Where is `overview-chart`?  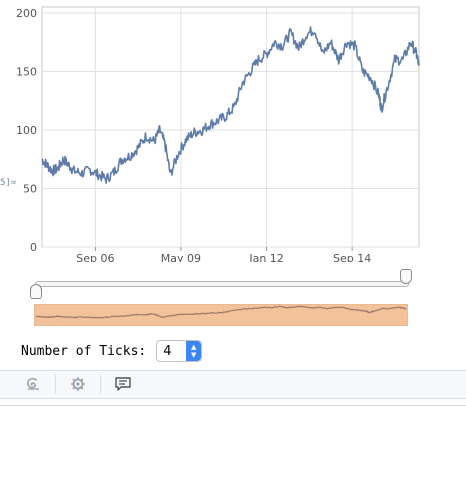
overview-chart is located at coordinates (221, 315).